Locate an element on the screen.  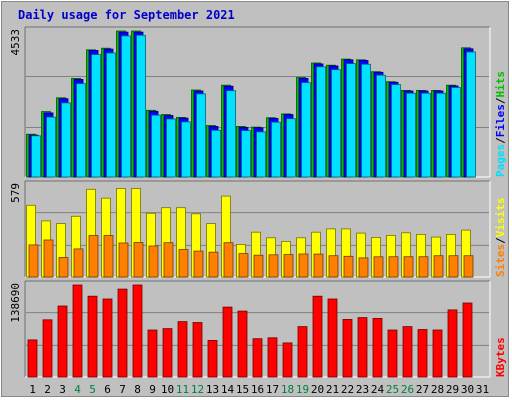
x-tick-day-18: 18 is located at coordinates (287, 389).